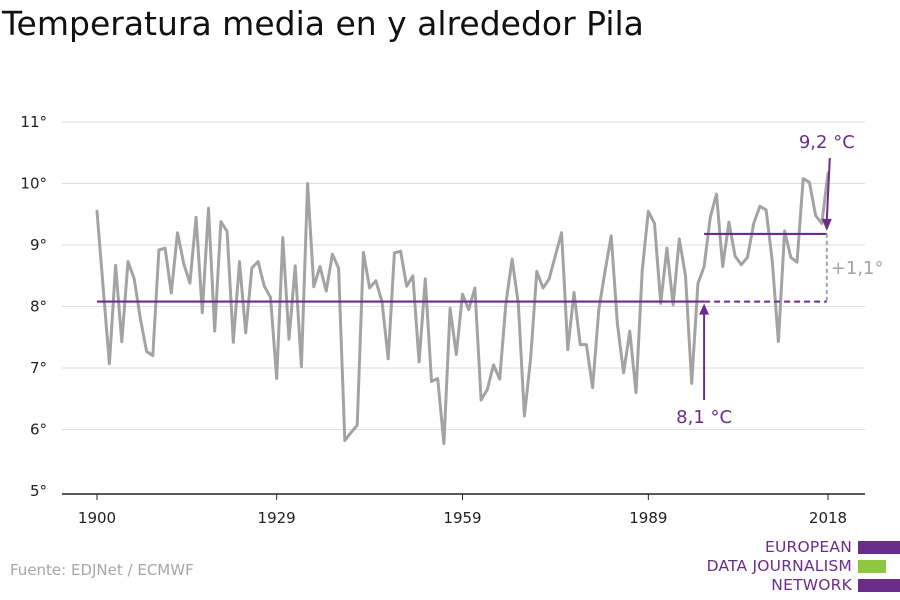 The height and width of the screenshot is (600, 900). I want to click on y-tick-label: 9°, so click(38, 245).